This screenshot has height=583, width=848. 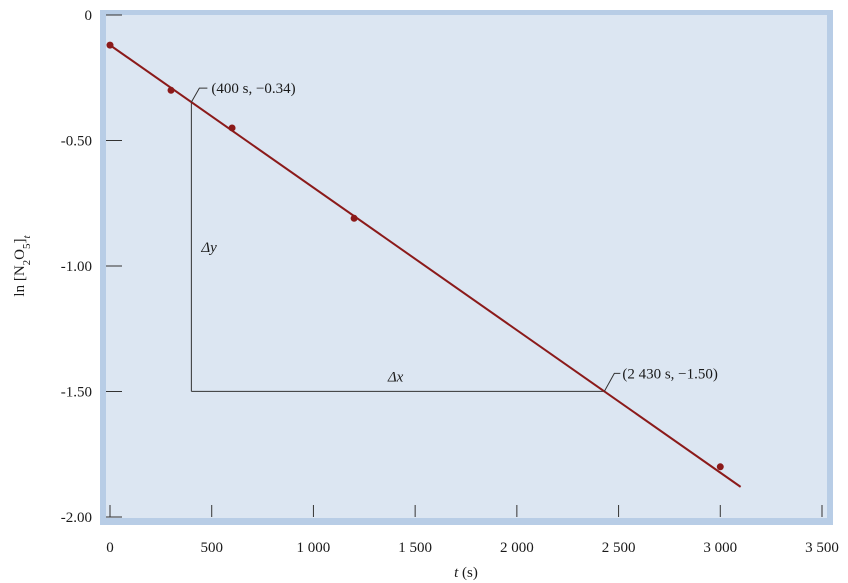 What do you see at coordinates (76, 267) in the screenshot?
I see `y-tick-label: -1.00` at bounding box center [76, 267].